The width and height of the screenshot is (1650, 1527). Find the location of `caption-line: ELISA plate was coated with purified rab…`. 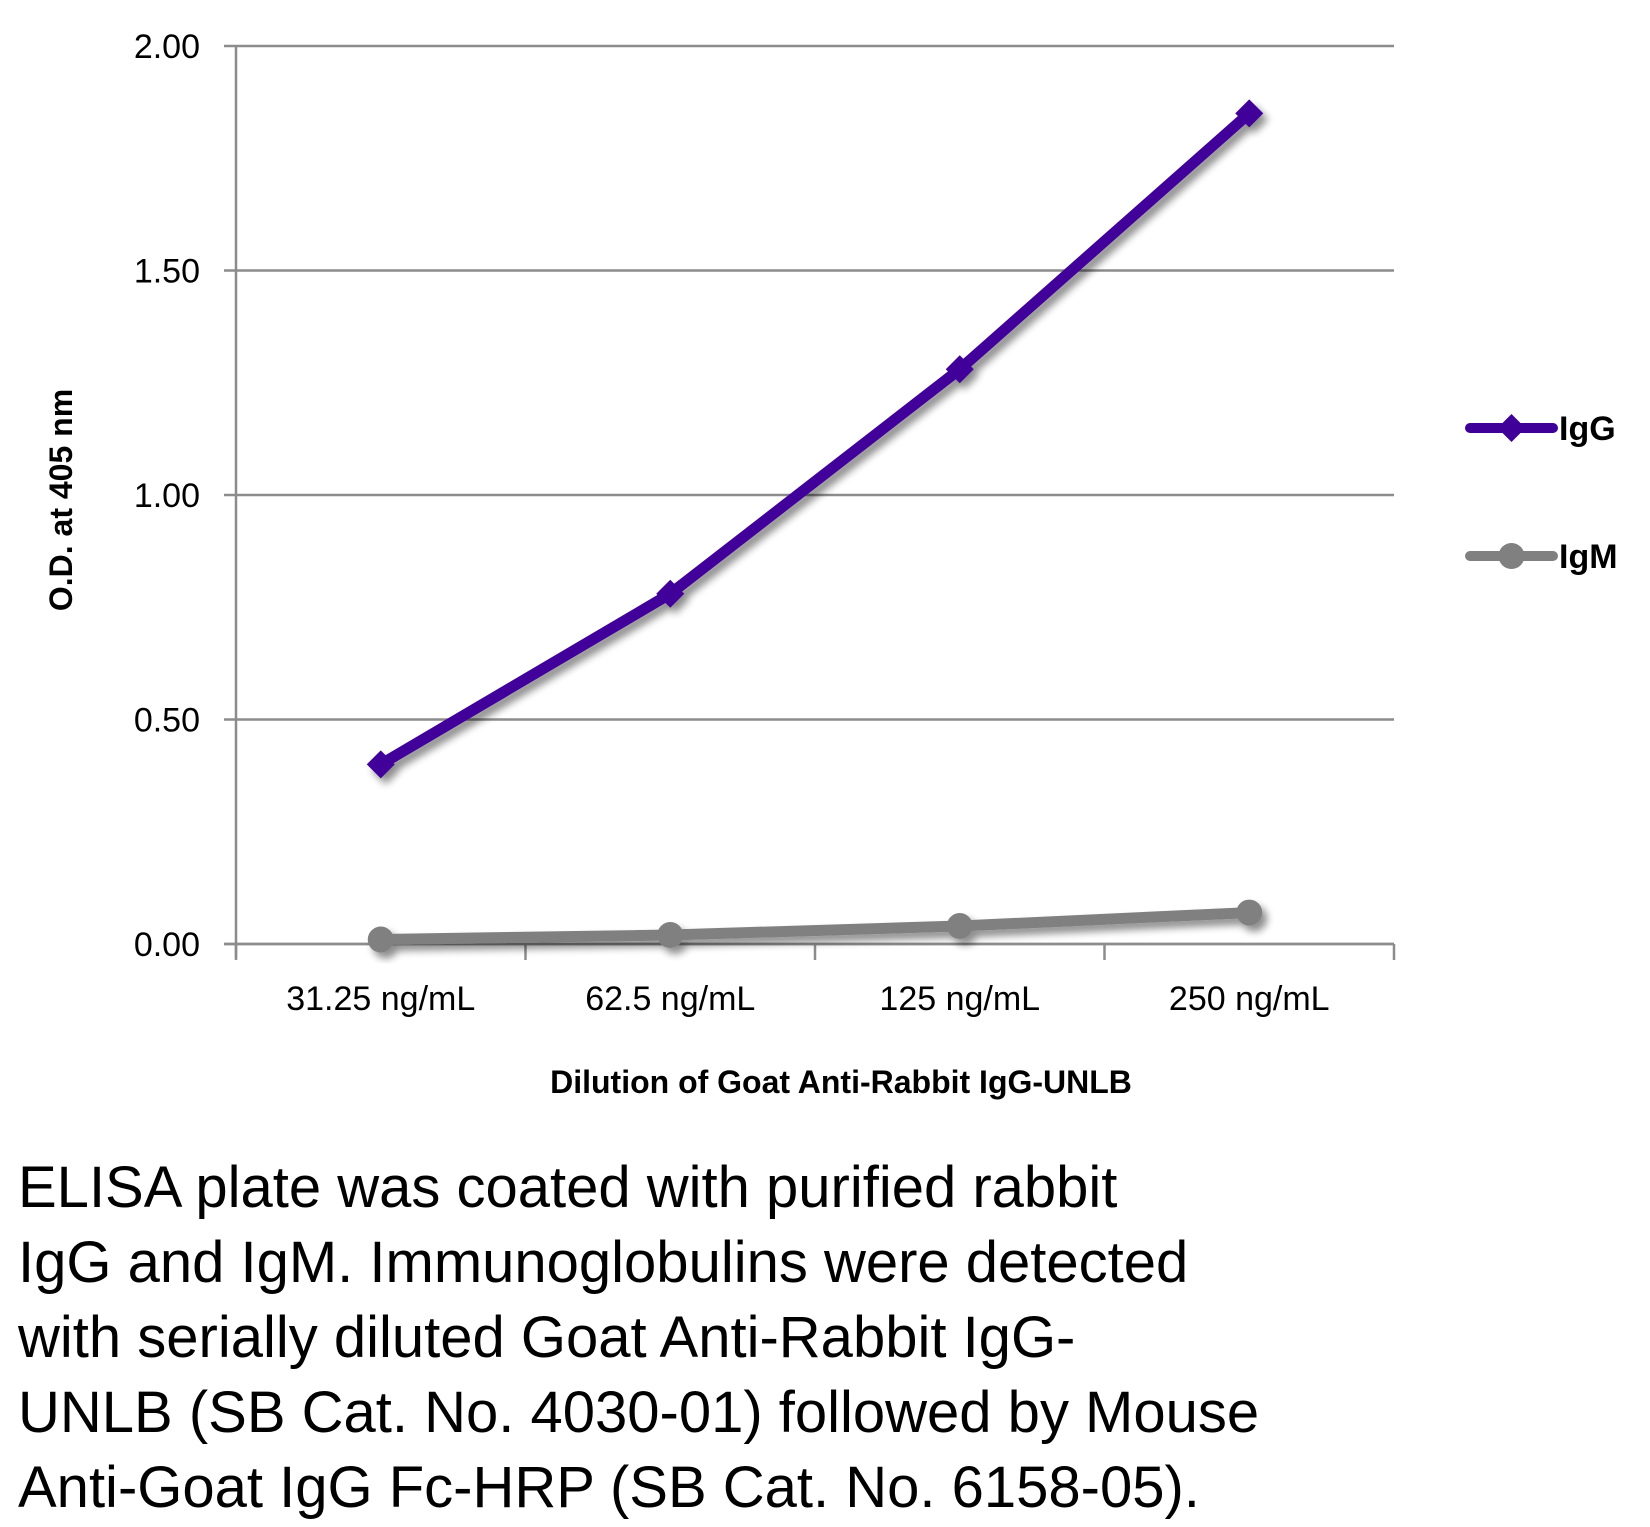

caption-line: ELISA plate was coated with purified rab… is located at coordinates (568, 1187).